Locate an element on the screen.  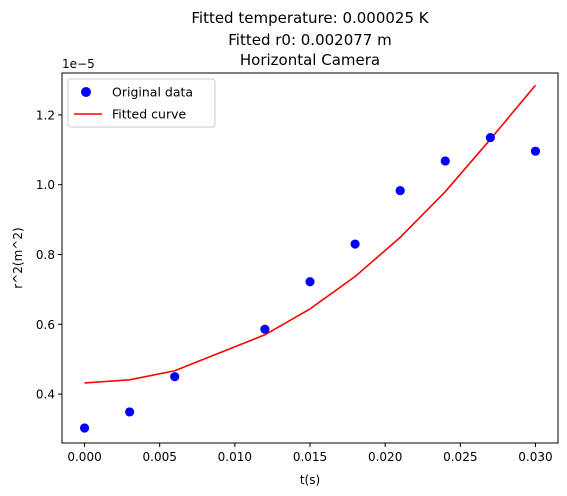
title-line-3: Horizontal Camera is located at coordinates (310, 60).